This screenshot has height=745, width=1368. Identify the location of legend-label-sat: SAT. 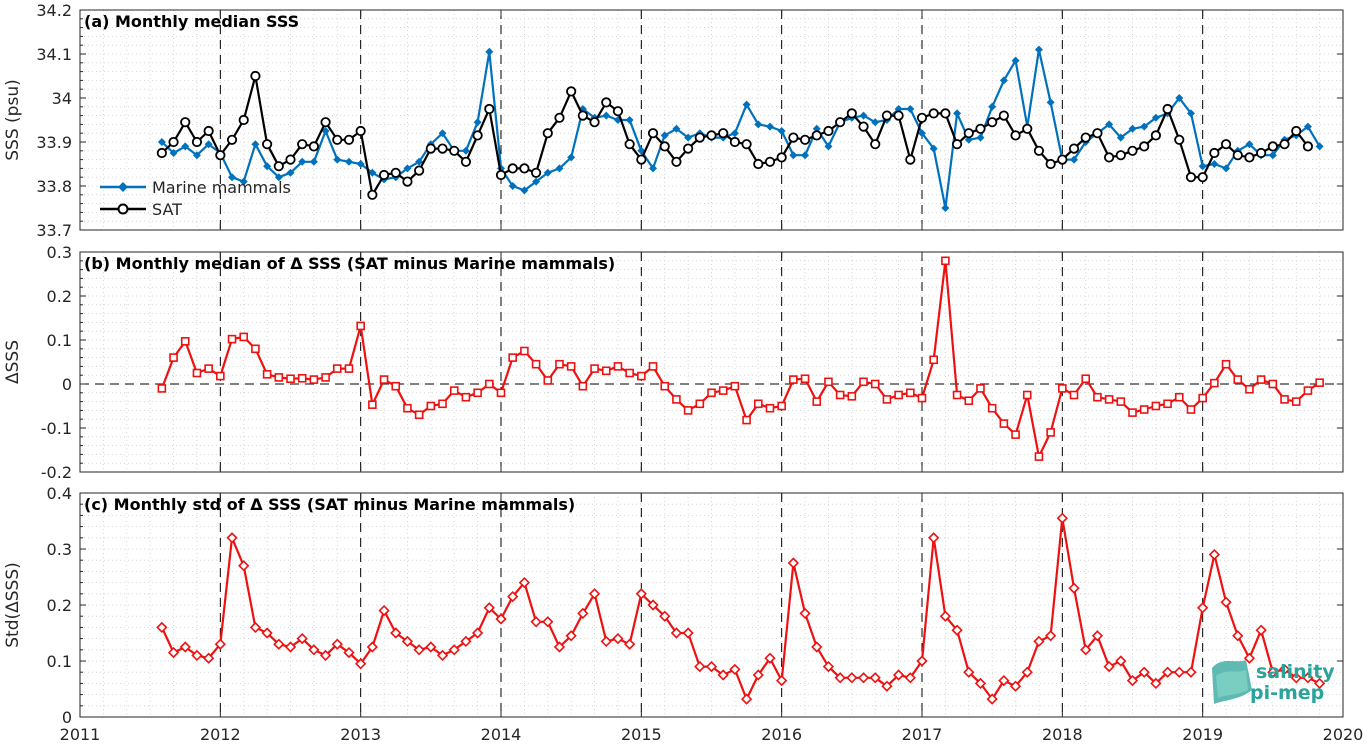
(167, 209).